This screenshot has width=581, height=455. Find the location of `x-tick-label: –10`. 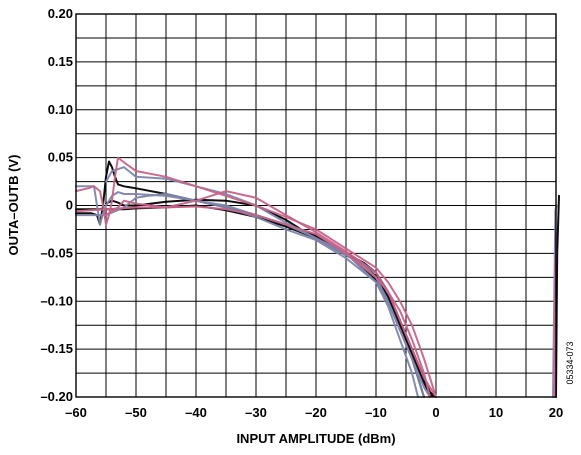

x-tick-label: –10 is located at coordinates (376, 412).